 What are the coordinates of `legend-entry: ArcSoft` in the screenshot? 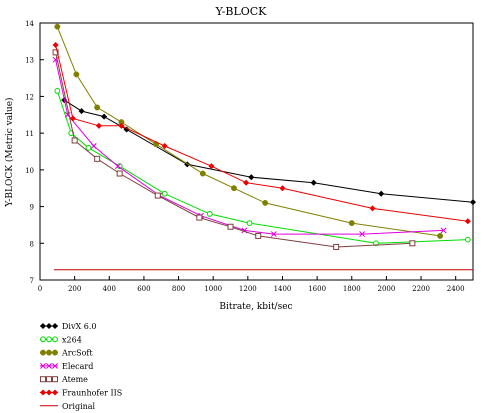 It's located at (66, 353).